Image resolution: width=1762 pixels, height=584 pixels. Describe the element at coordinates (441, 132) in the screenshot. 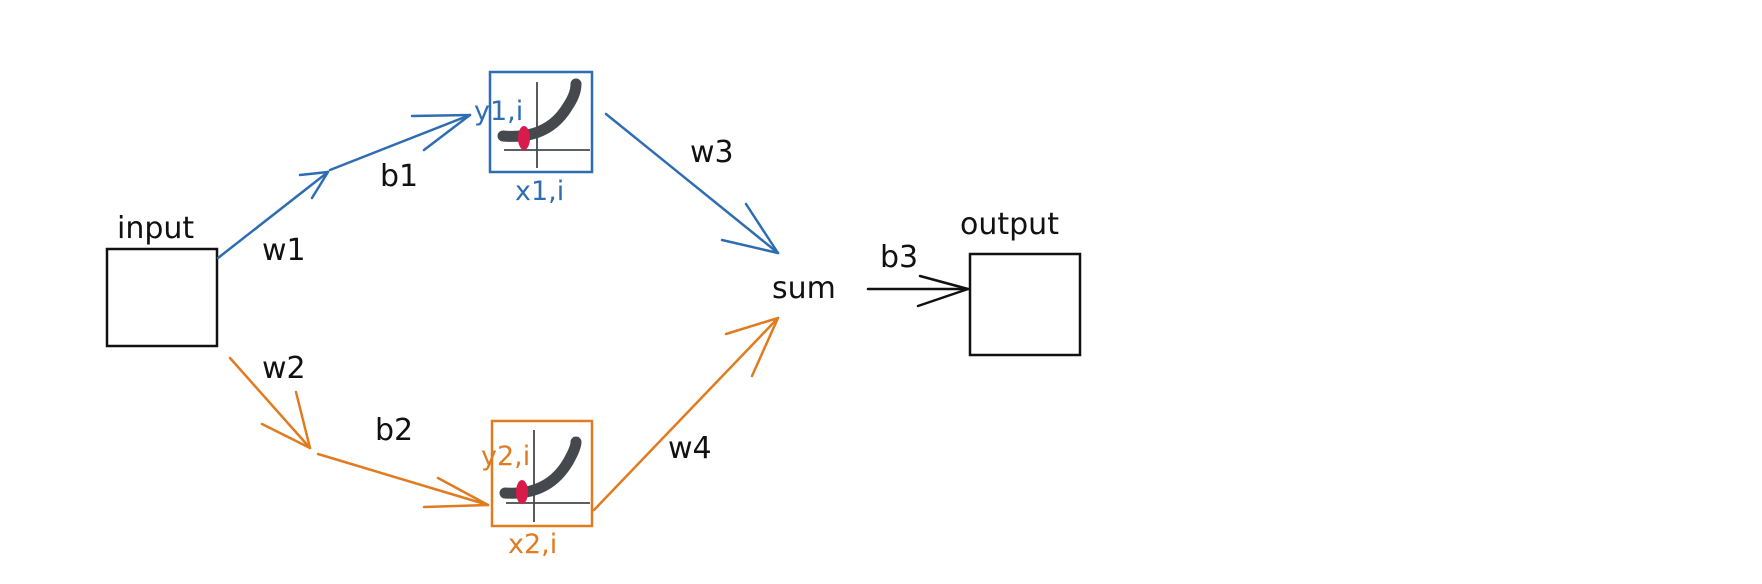

I see `b1-arrowhead` at that location.